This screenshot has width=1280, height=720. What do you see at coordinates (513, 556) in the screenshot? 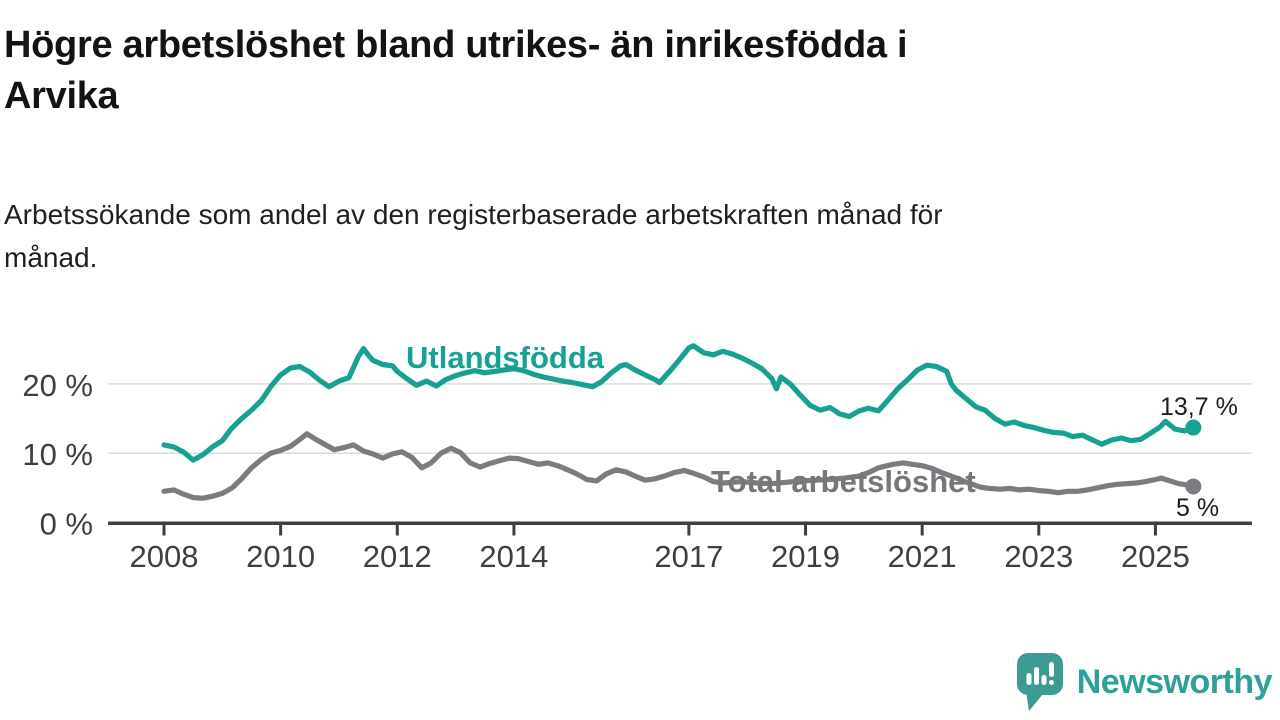
I see `x-axis-label: 2014` at bounding box center [513, 556].